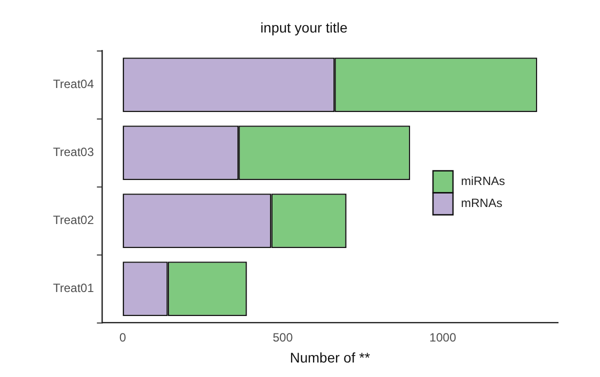 The width and height of the screenshot is (600, 377). I want to click on y-tick-label: Treat03, so click(73, 152).